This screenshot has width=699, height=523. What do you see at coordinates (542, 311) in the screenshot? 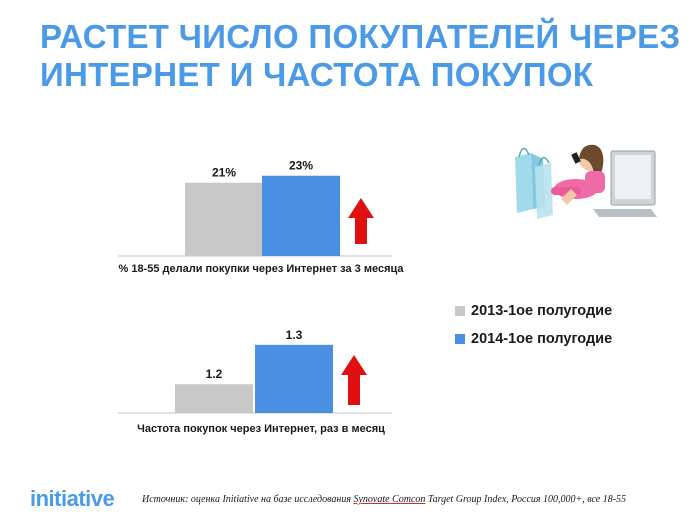
I see `legend-label-2013: 2013-1ое полугодие` at bounding box center [542, 311].